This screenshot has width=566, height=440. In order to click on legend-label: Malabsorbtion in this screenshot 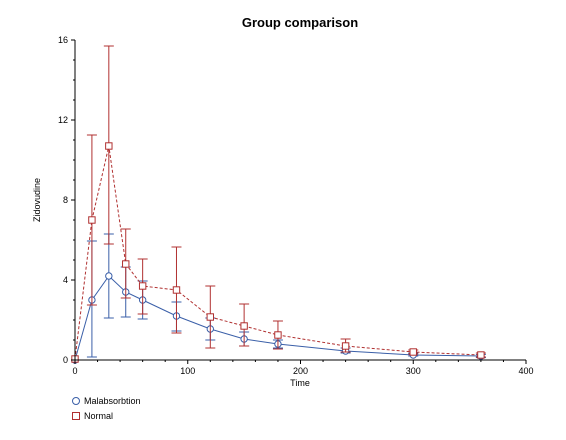, I will do `click(112, 401)`.